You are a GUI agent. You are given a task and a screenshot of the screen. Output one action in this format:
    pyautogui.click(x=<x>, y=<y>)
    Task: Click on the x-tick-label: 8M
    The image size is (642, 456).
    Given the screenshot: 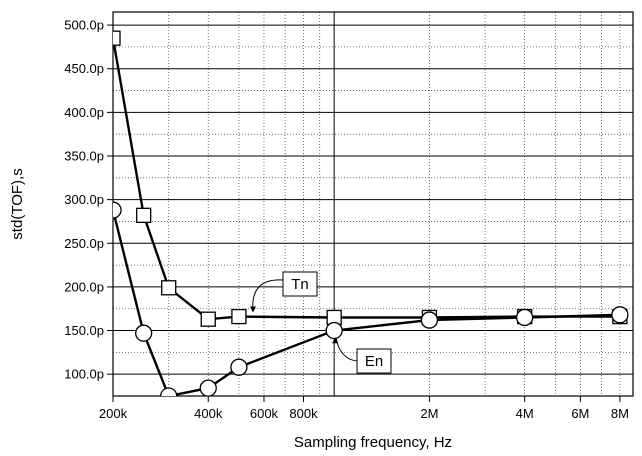 What is the action you would take?
    pyautogui.click(x=620, y=413)
    